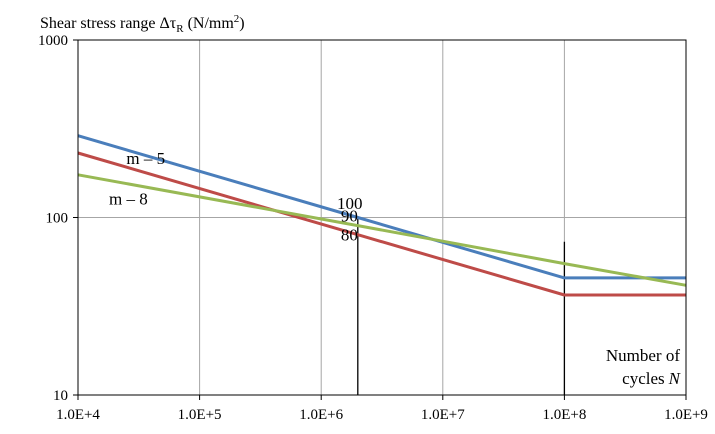  I want to click on annotation-label: m – 8, so click(128, 199).